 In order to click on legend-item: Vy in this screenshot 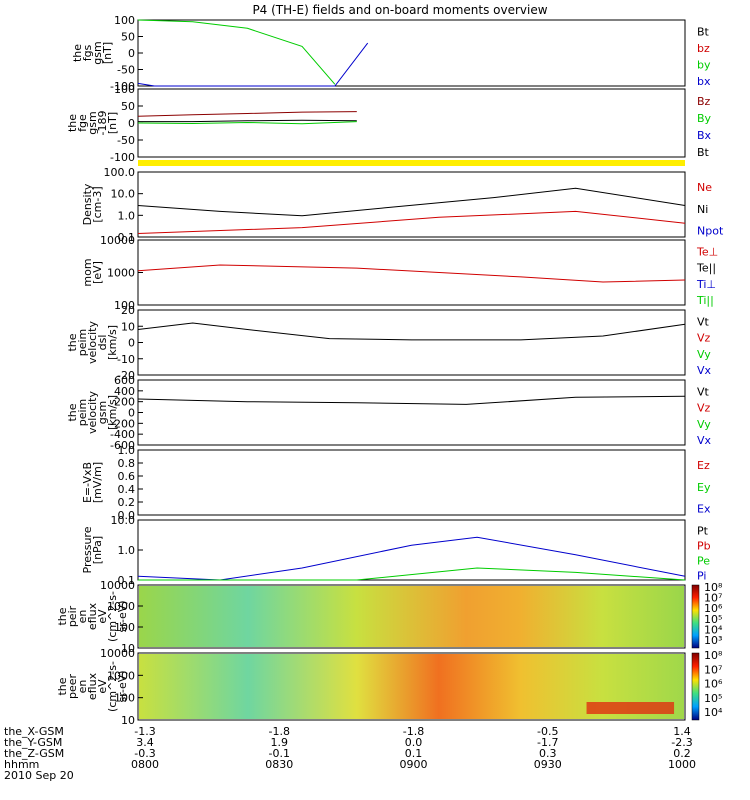, I will do `click(704, 354)`.